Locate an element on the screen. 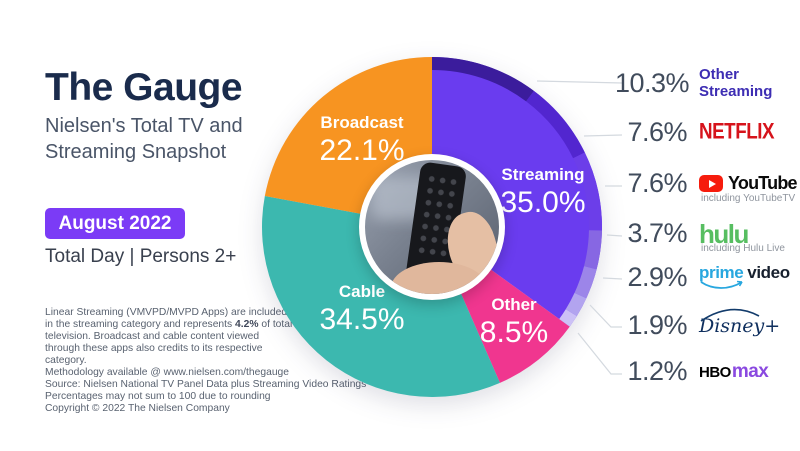  leader-line-prime is located at coordinates (612, 278).